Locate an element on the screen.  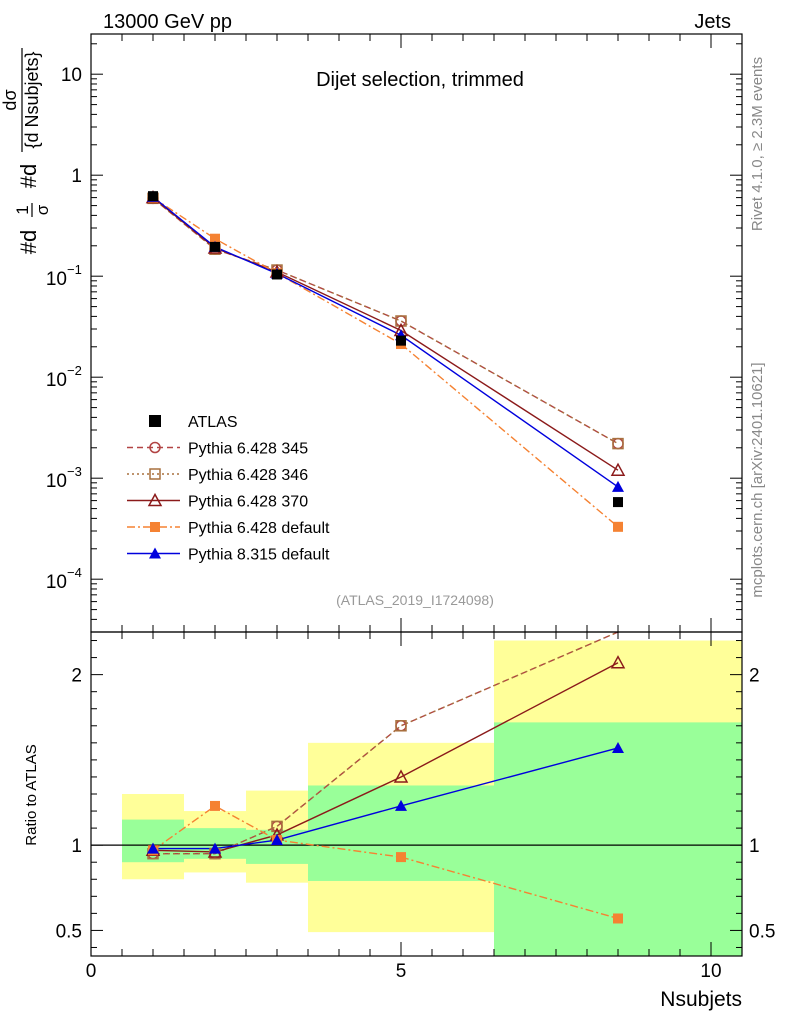
header-right-label: Jets is located at coordinates (712, 22).